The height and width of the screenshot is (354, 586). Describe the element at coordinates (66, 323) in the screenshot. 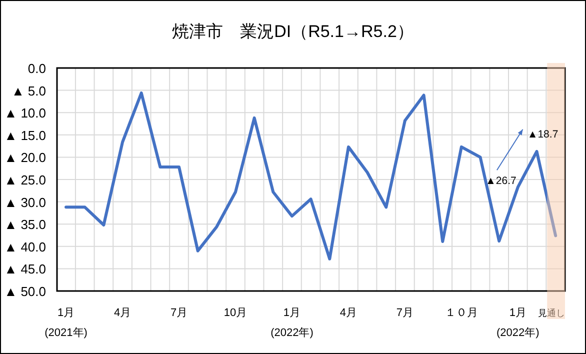

I see `x-tick-label: 1月 (2021年)` at that location.